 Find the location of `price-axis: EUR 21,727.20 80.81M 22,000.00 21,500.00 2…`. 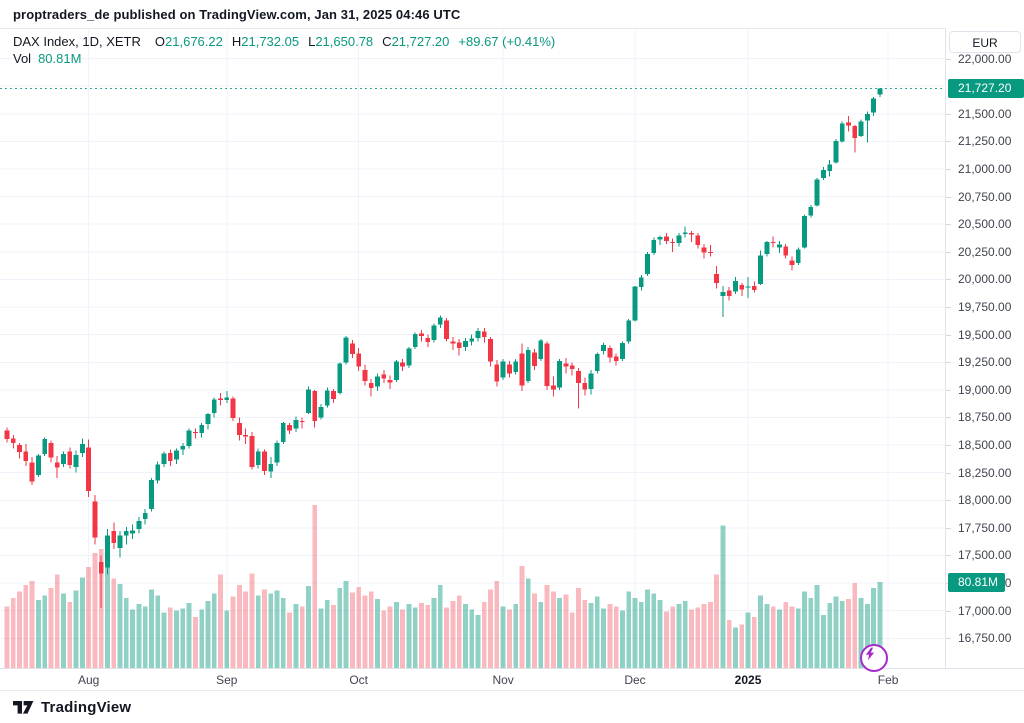

price-axis: EUR 21,727.20 80.81M 22,000.00 21,500.00 2… is located at coordinates (984, 348).